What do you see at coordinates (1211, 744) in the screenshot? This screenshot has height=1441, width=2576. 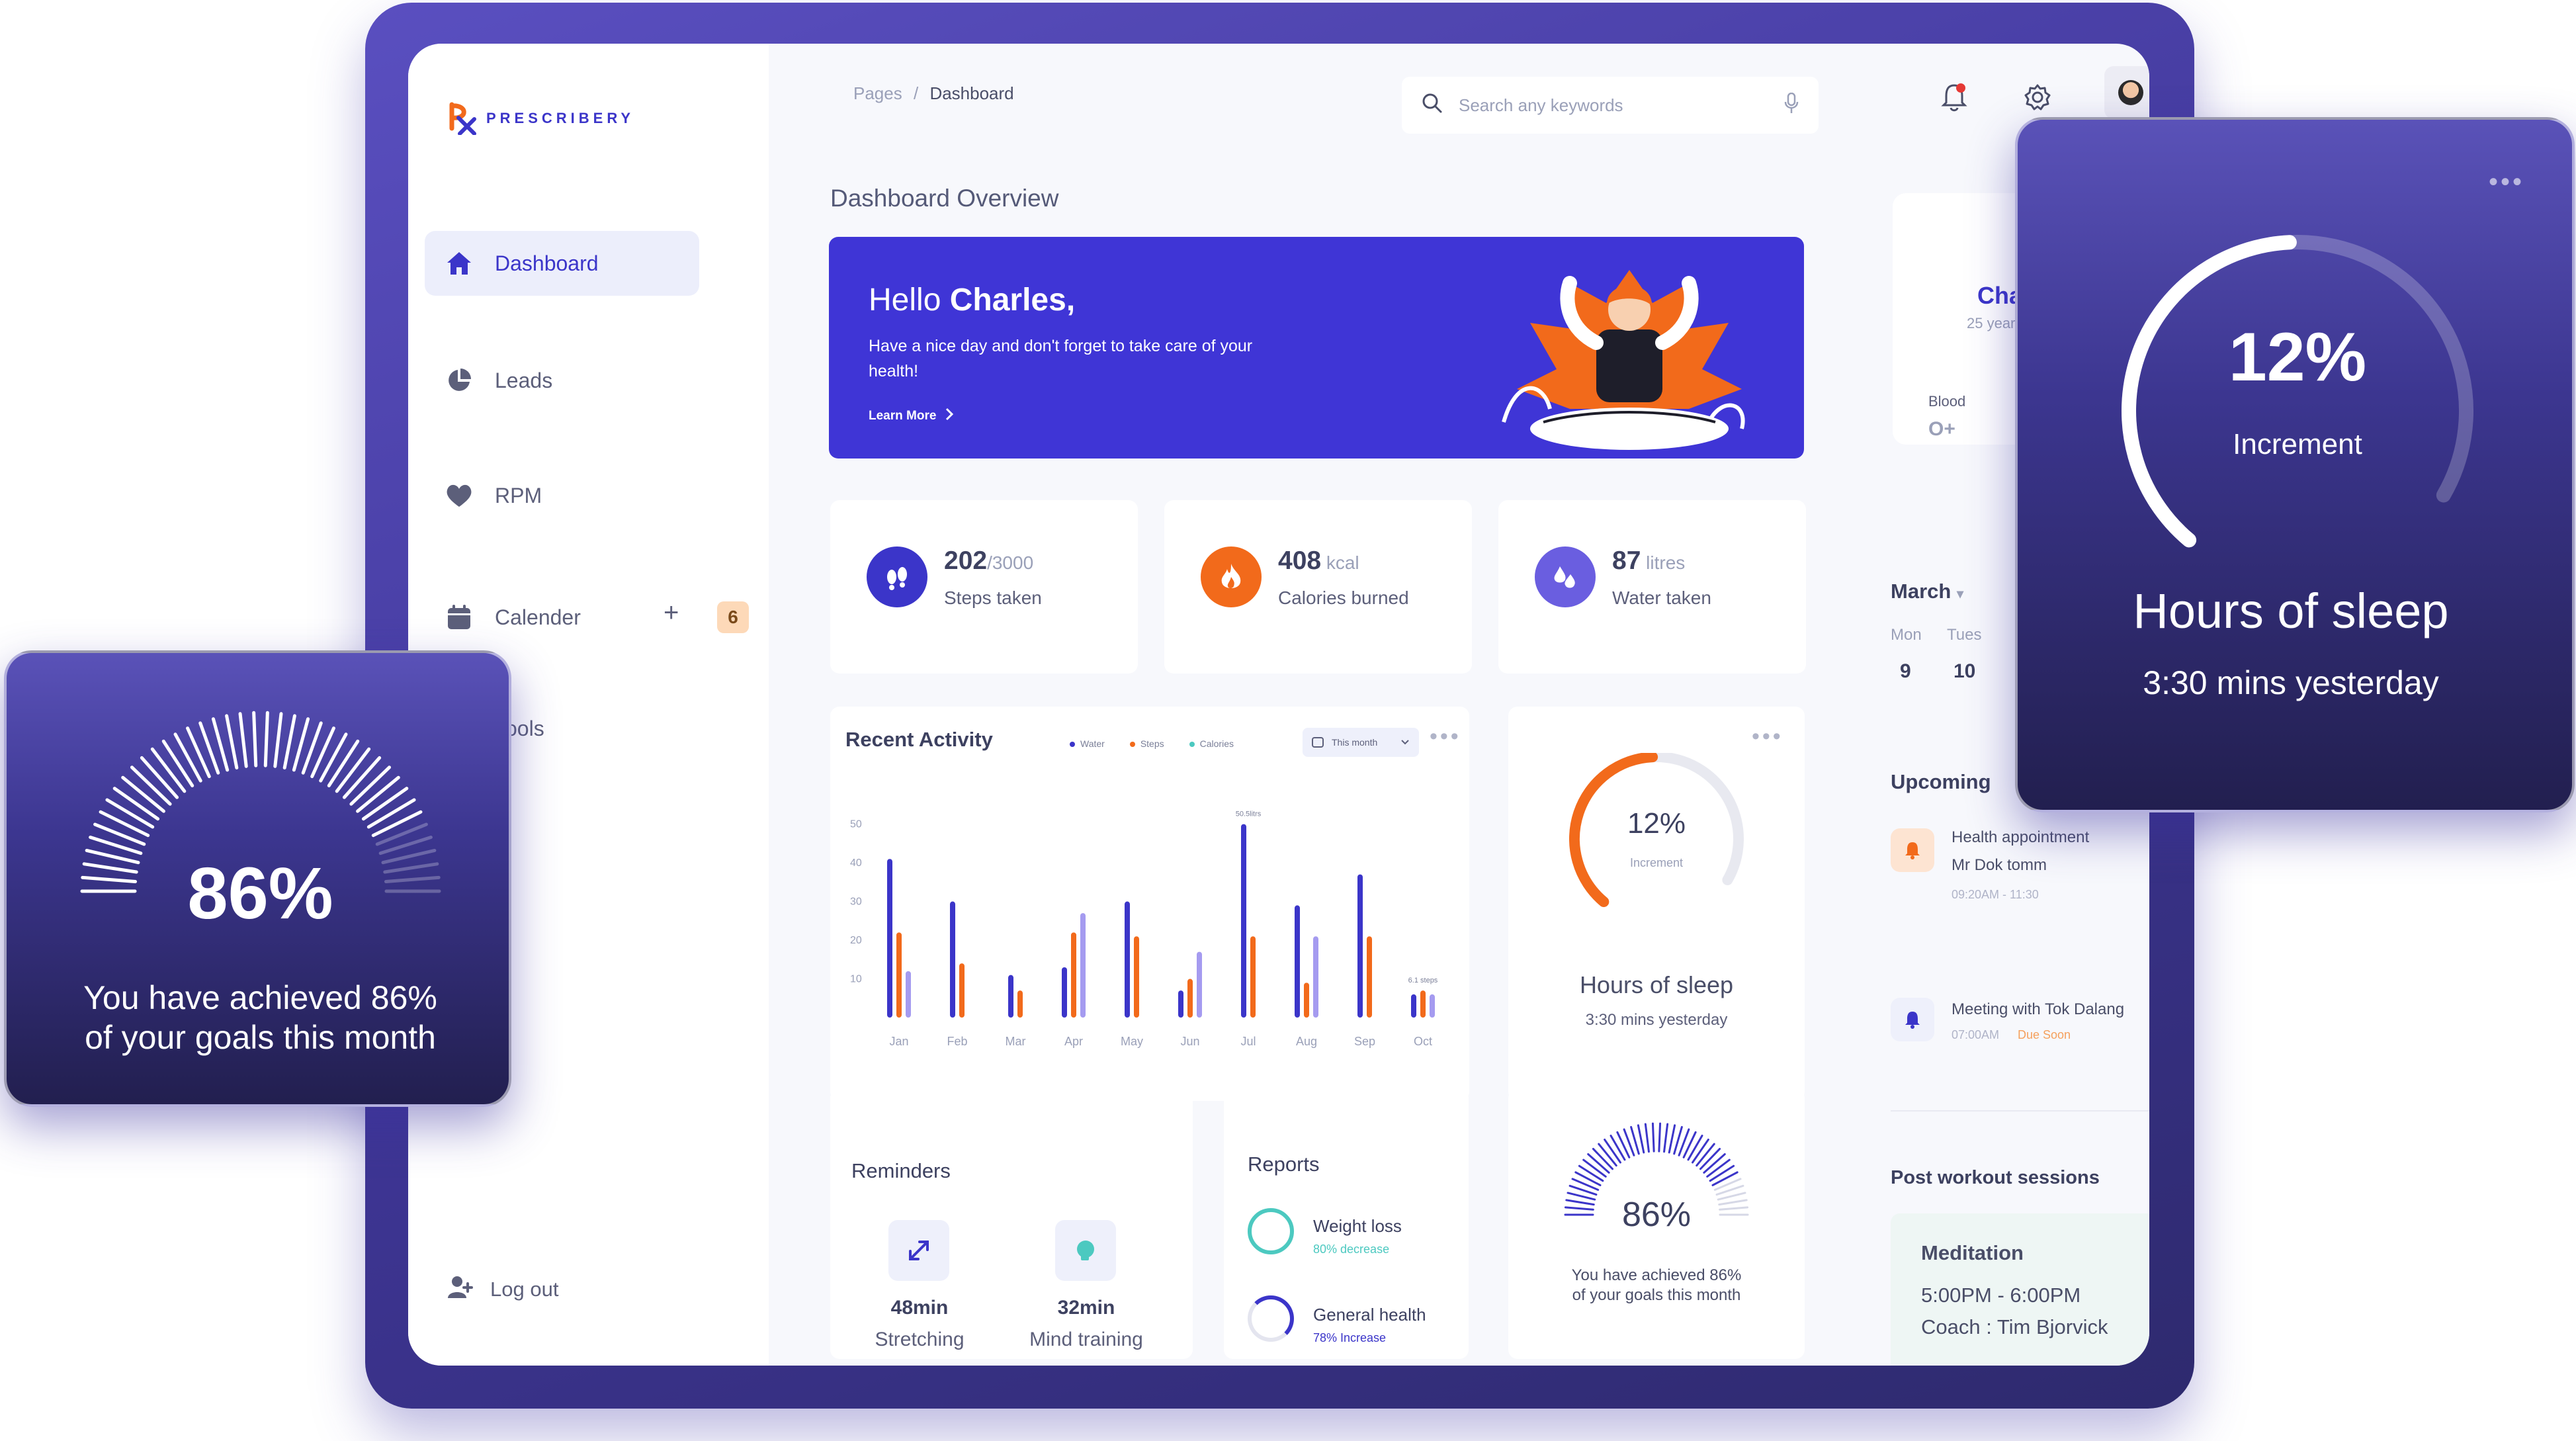 I see `legend-calories: Calories` at bounding box center [1211, 744].